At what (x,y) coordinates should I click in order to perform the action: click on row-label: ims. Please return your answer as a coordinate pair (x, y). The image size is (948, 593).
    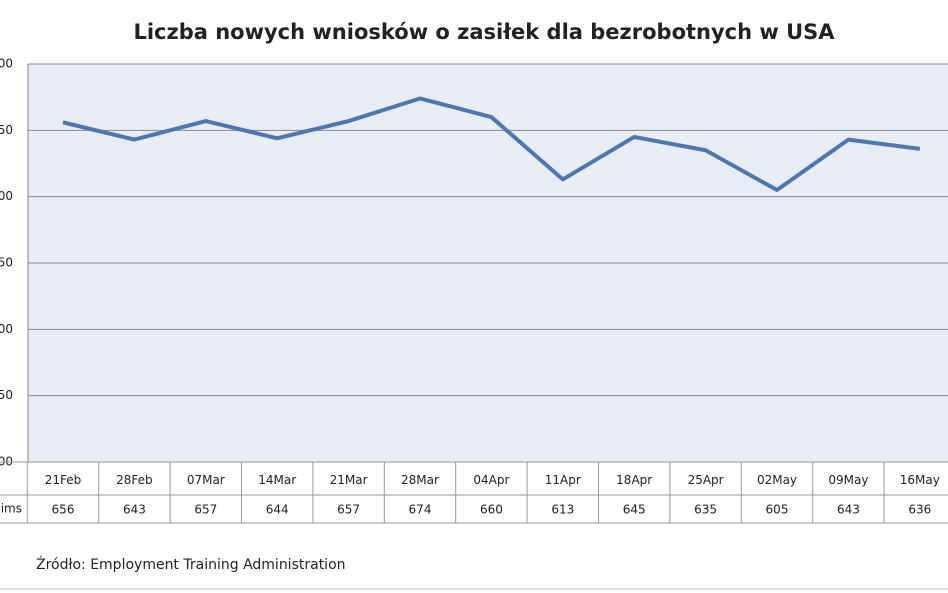
    Looking at the image, I should click on (11, 509).